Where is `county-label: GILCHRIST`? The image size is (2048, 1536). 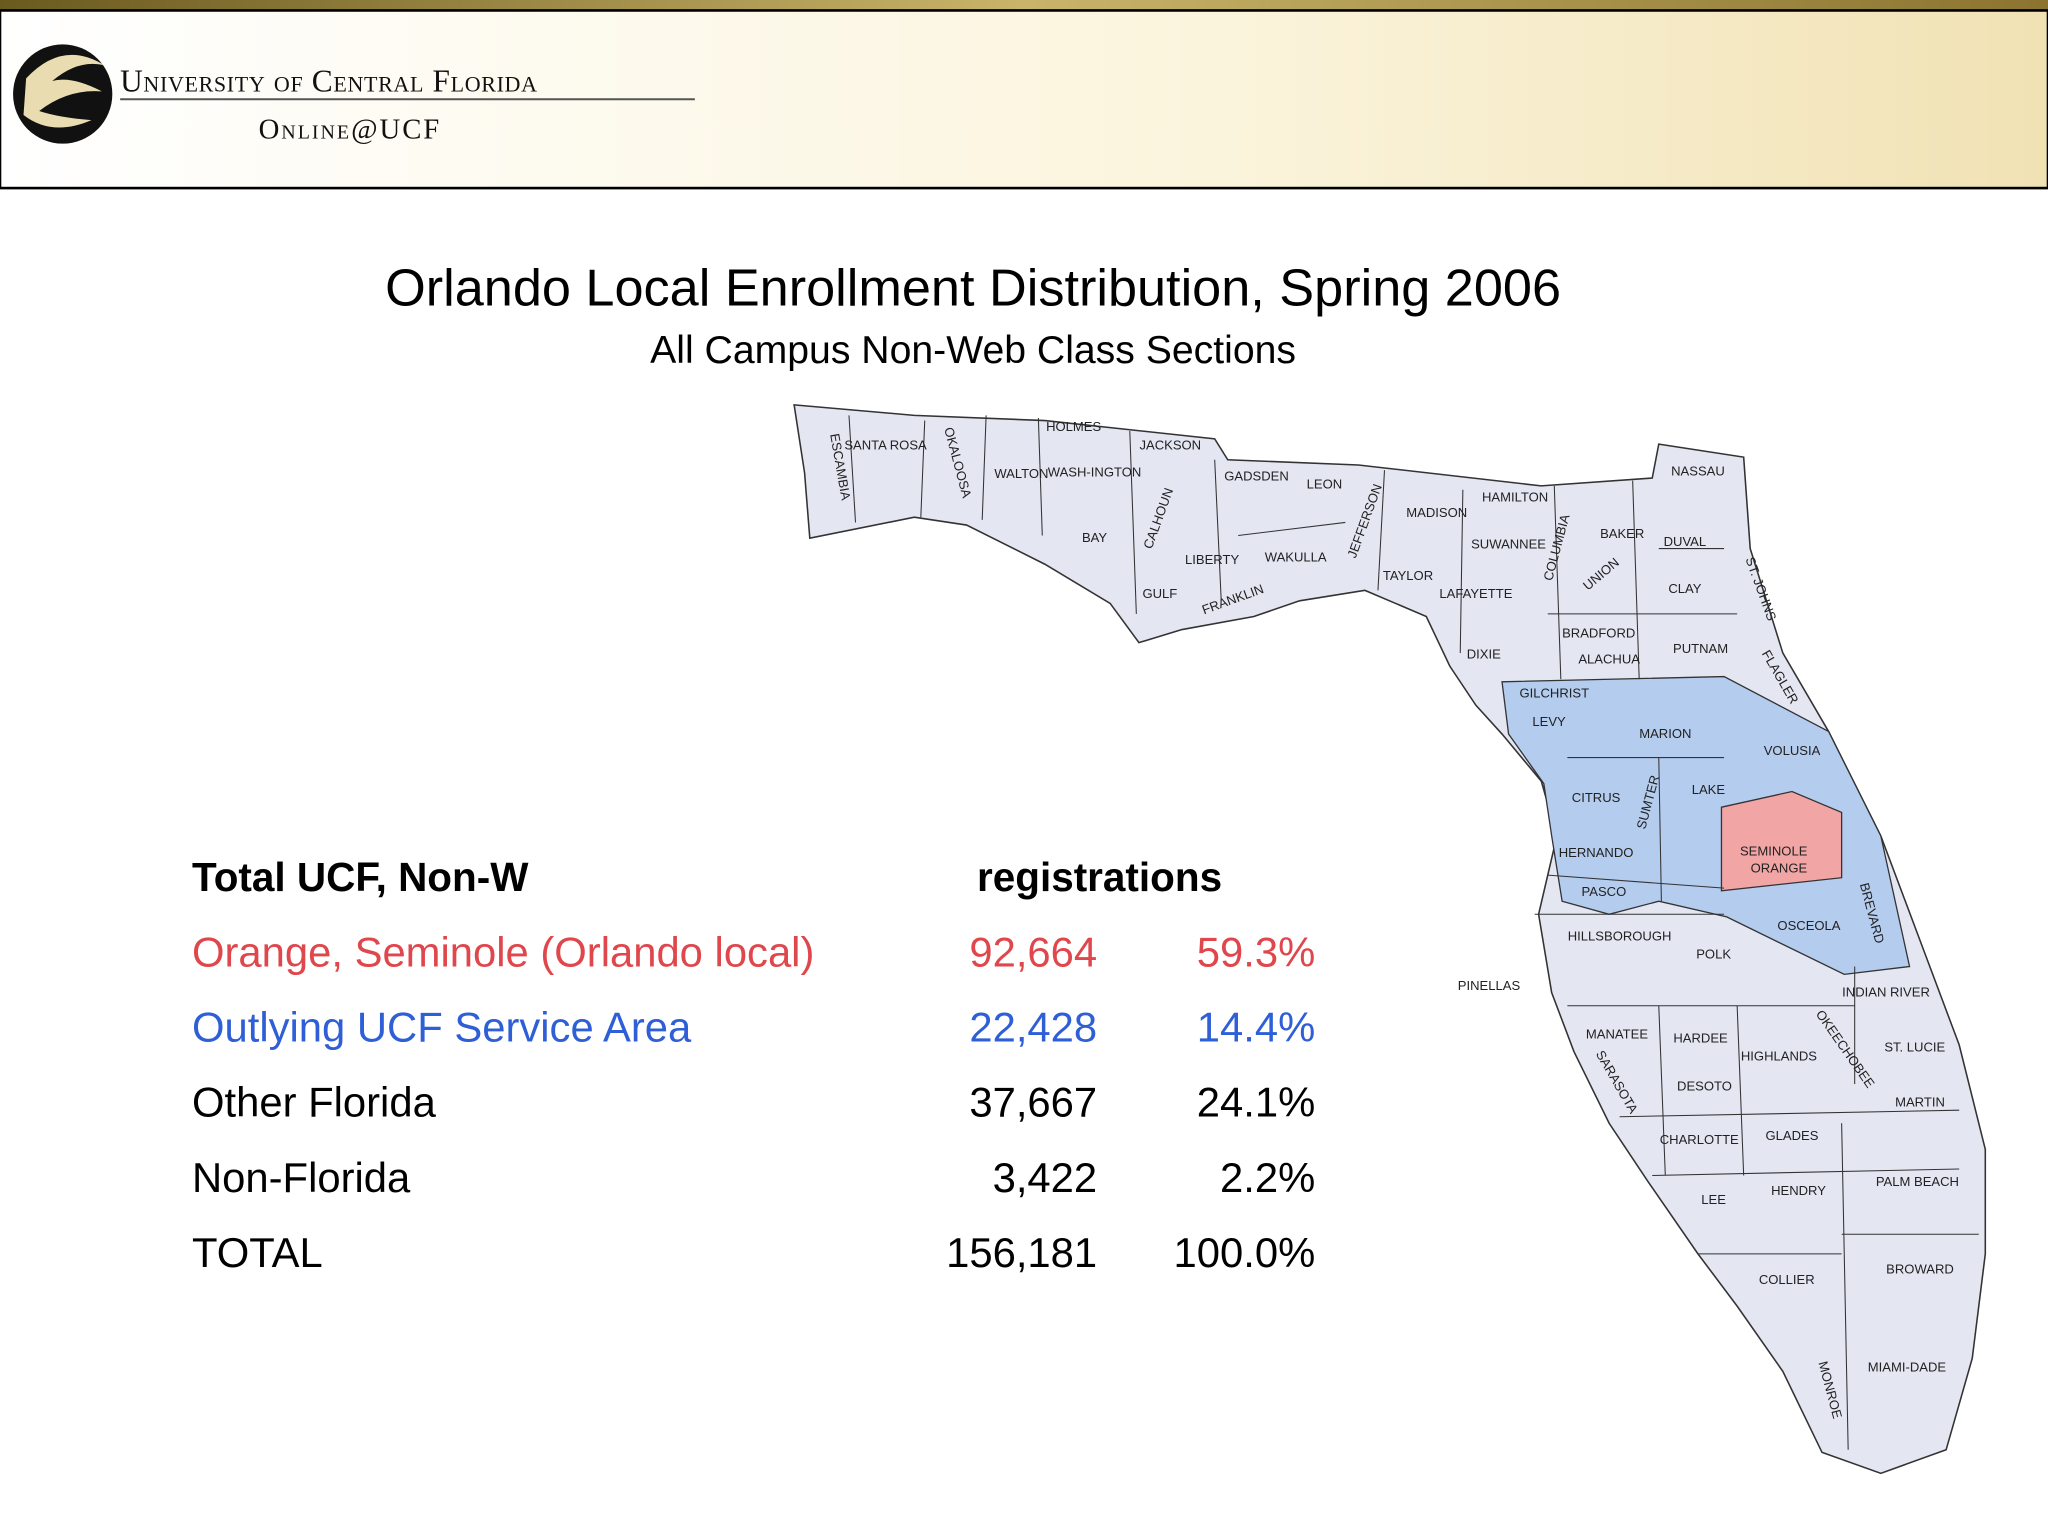
county-label: GILCHRIST is located at coordinates (1554, 692).